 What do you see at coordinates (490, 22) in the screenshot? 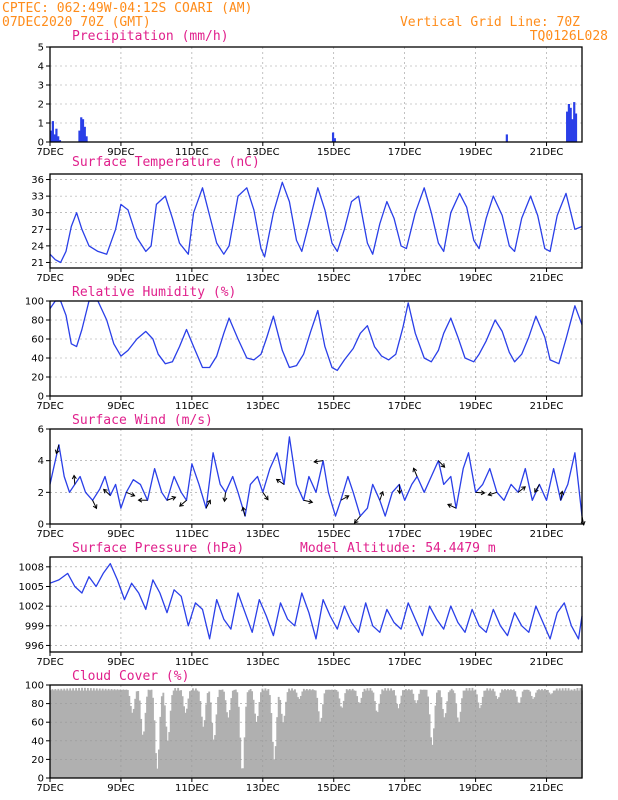
I see `header-grid-note: Vertical Grid Line: 70Z` at bounding box center [490, 22].